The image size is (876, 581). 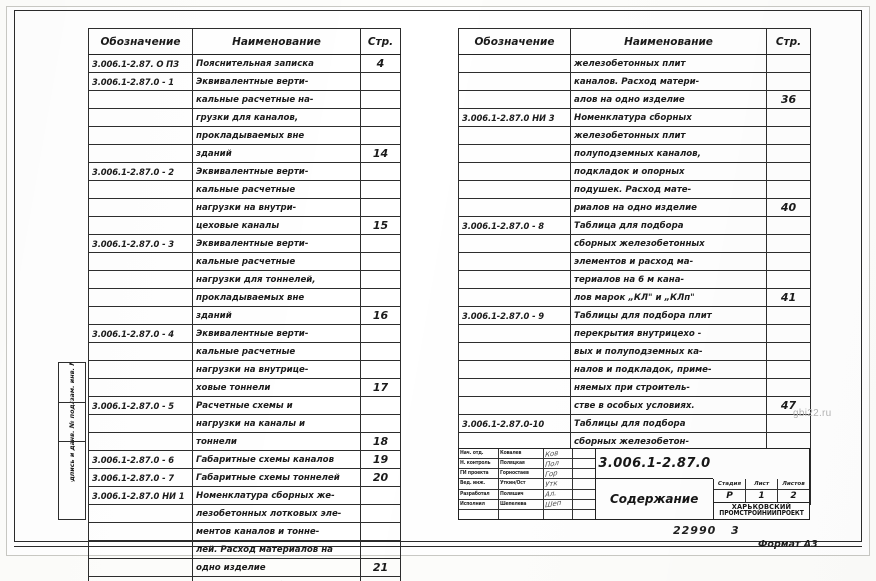 I want to click on cell-page: 15, so click(x=380, y=225).